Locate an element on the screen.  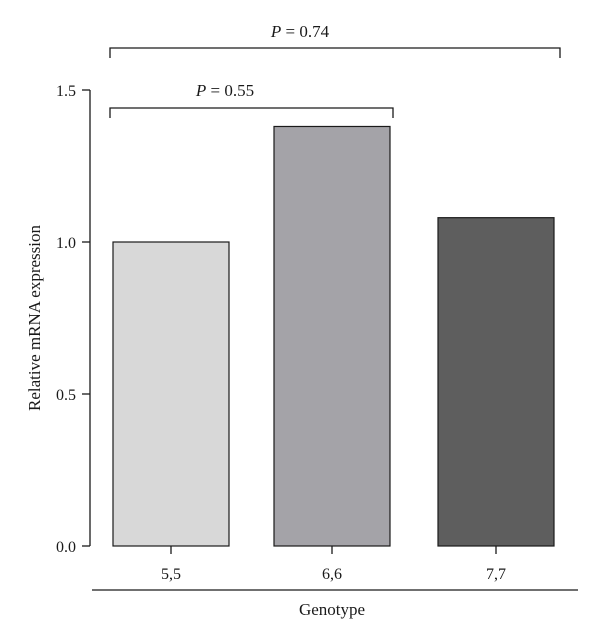
x-tick-label: 6,6 is located at coordinates (332, 574).